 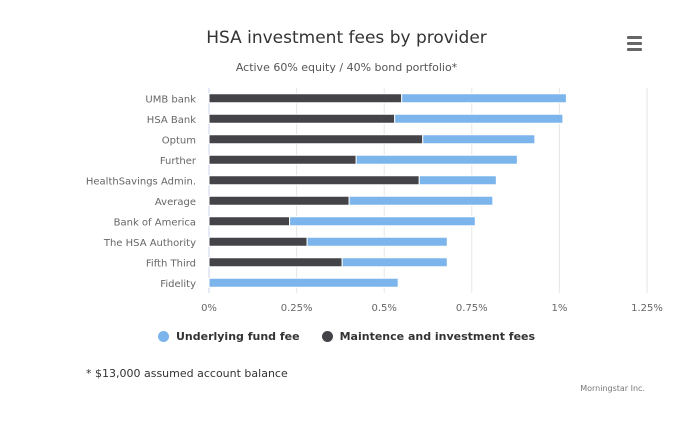 What do you see at coordinates (170, 99) in the screenshot?
I see `y-tick-label-0: UMB bank` at bounding box center [170, 99].